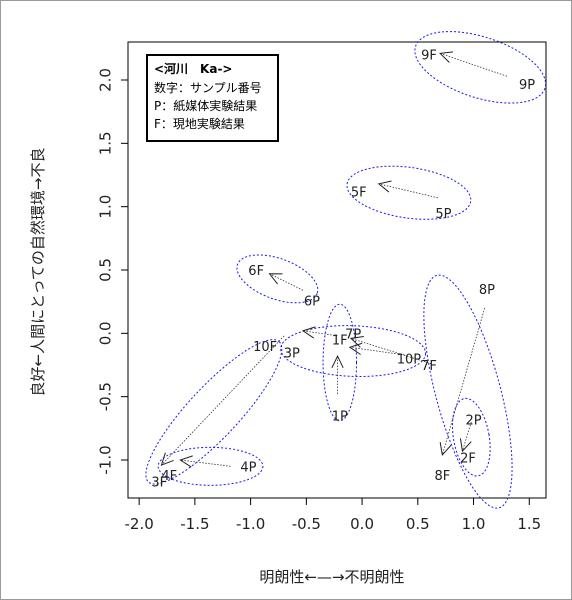 This screenshot has width=572, height=600. I want to click on y-tick-label: -0.5, so click(106, 396).